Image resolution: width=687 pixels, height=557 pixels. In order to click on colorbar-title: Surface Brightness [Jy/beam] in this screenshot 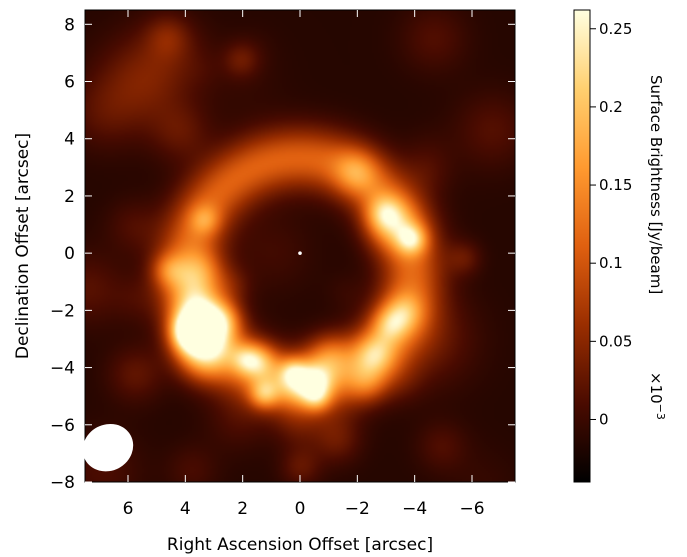, I will do `click(656, 184)`.